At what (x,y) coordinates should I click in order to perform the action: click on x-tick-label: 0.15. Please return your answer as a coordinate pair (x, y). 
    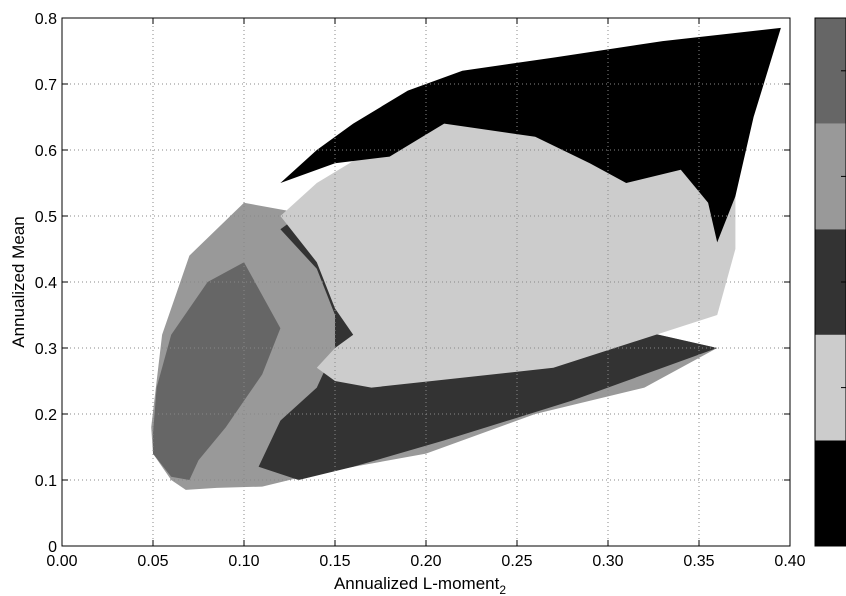
    Looking at the image, I should click on (334, 561).